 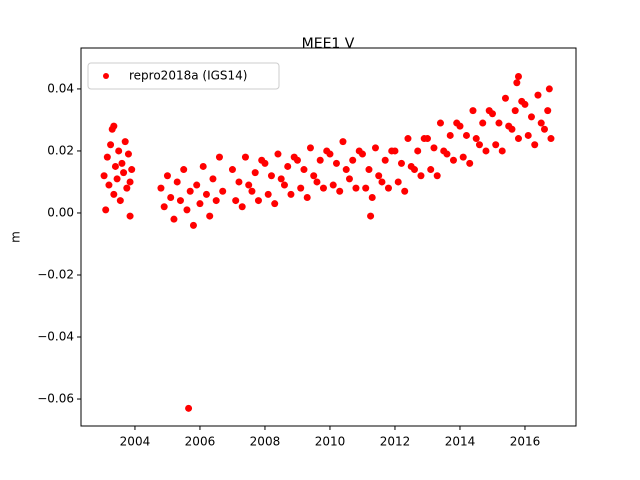 What do you see at coordinates (60, 150) in the screenshot?
I see `y-tick-label: 0.02` at bounding box center [60, 150].